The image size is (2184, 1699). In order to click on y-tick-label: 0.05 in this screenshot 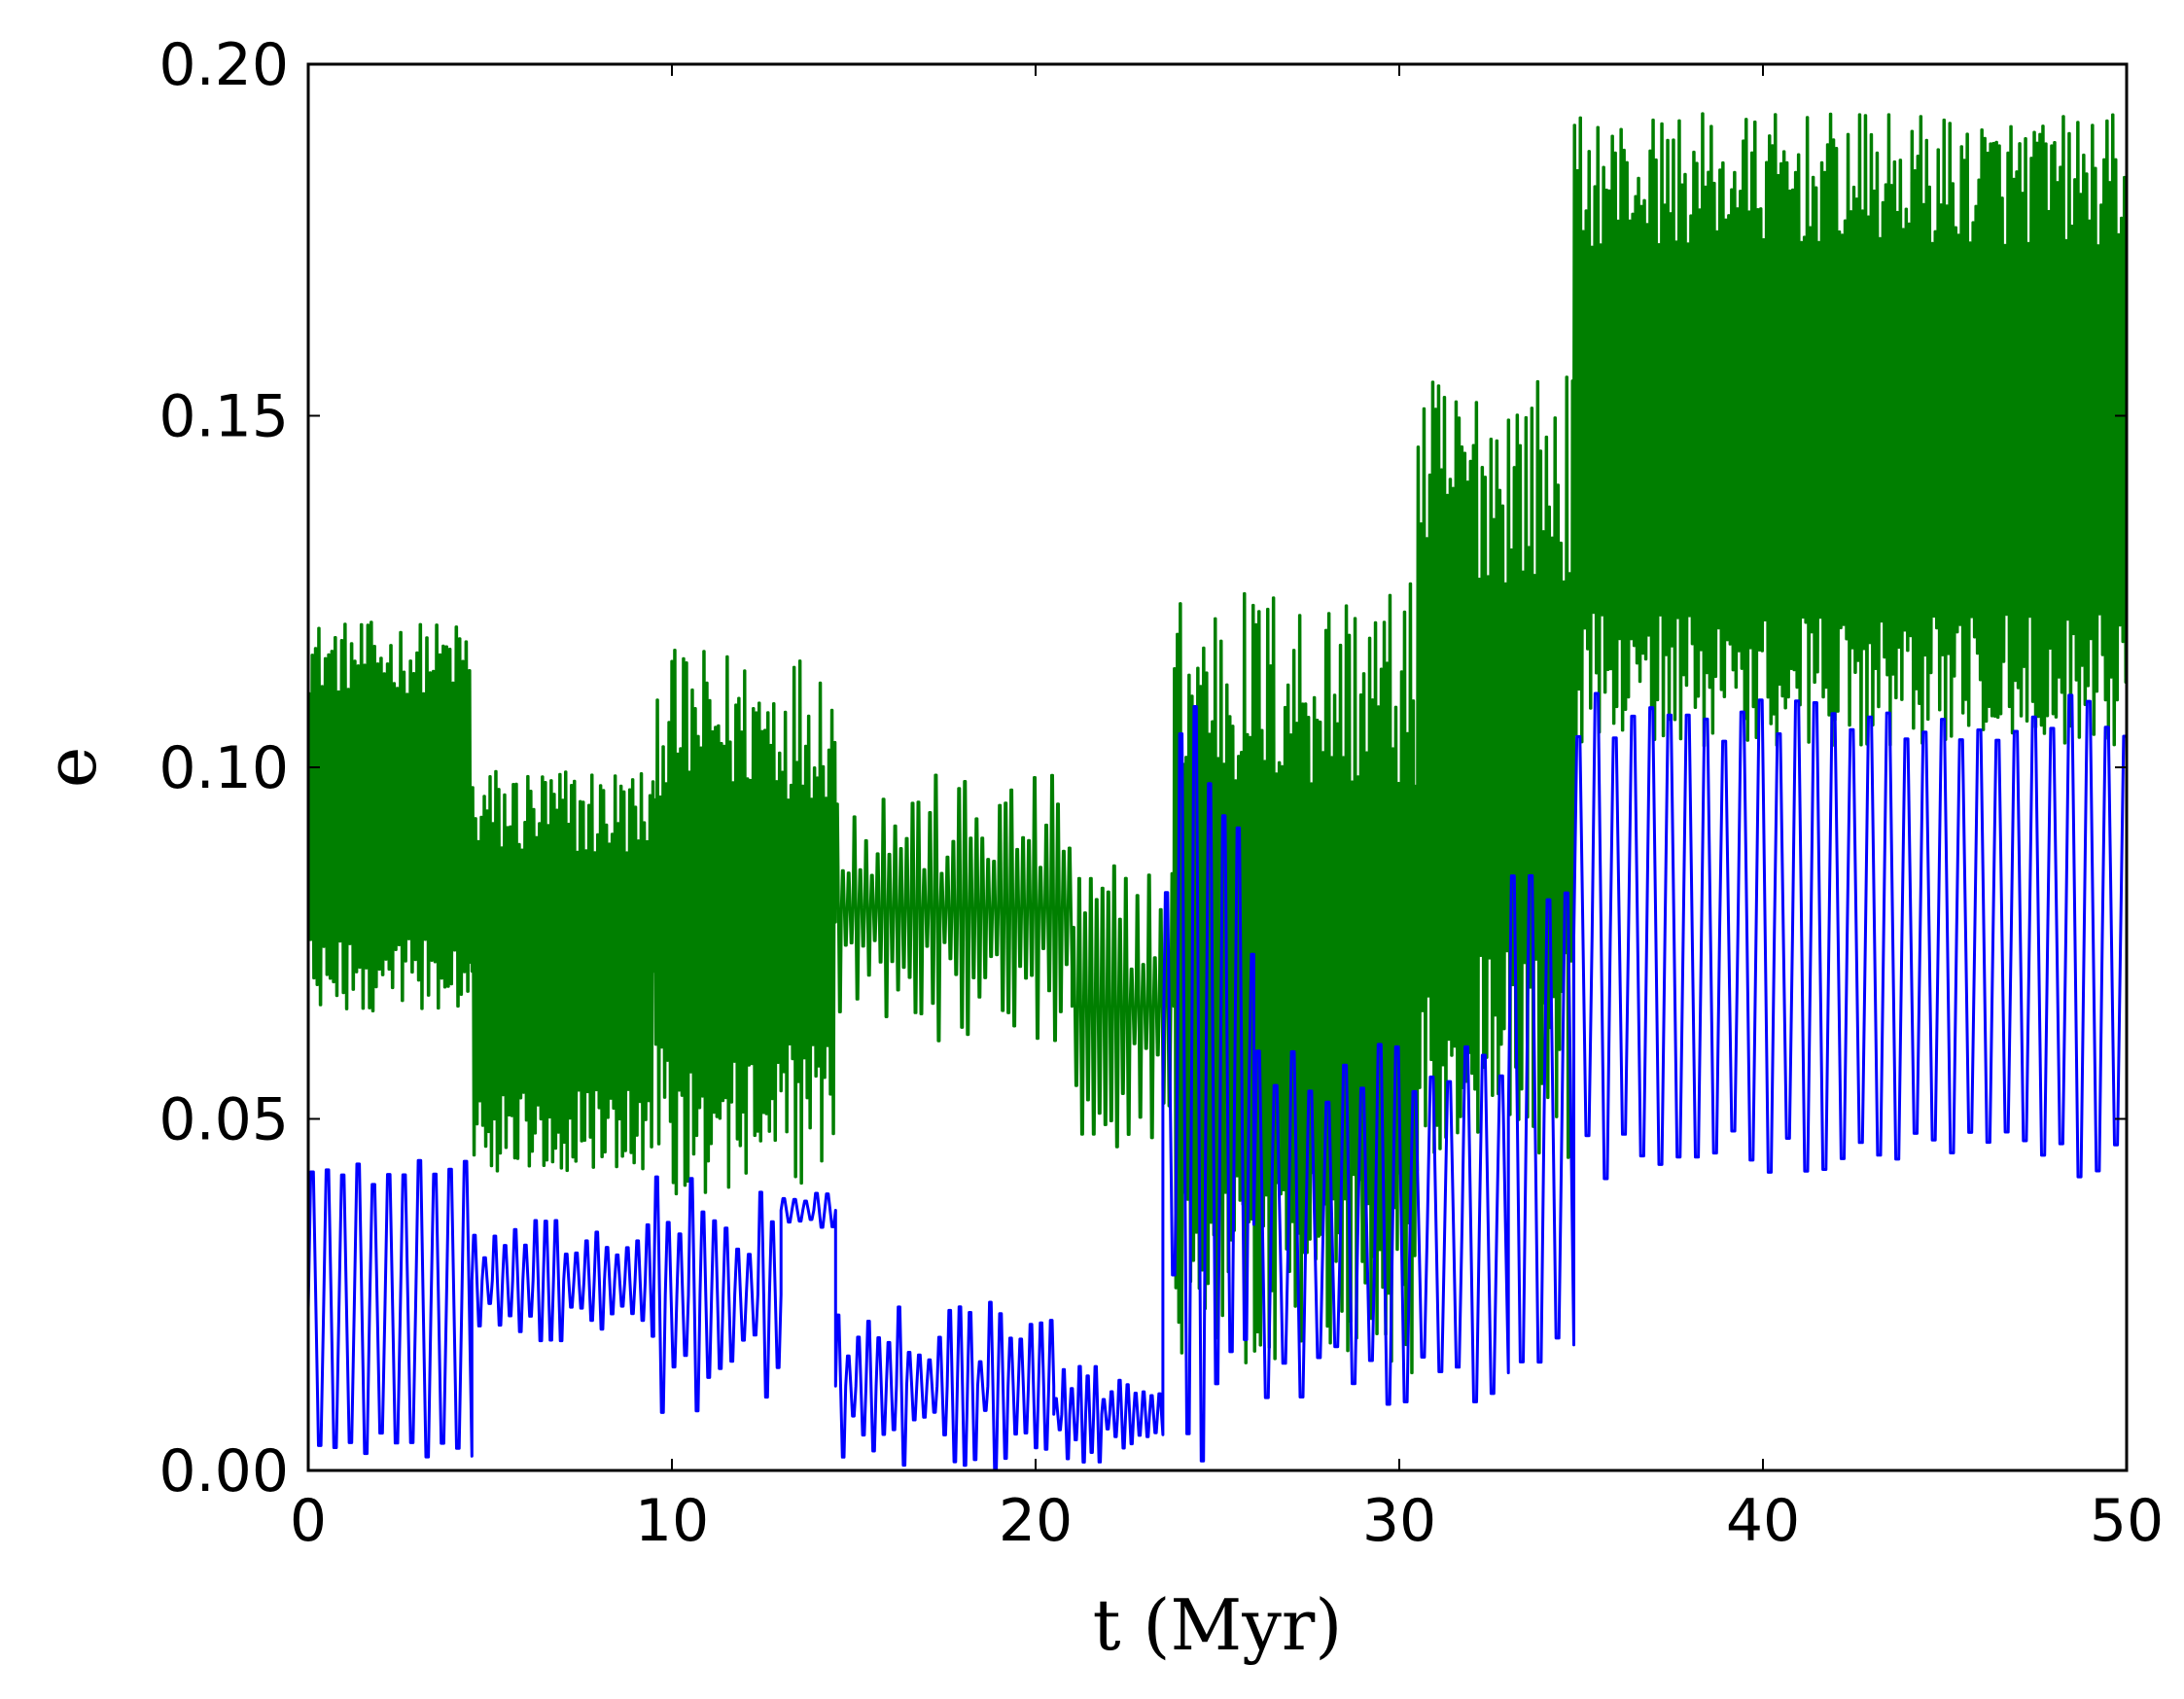, I will do `click(224, 1120)`.